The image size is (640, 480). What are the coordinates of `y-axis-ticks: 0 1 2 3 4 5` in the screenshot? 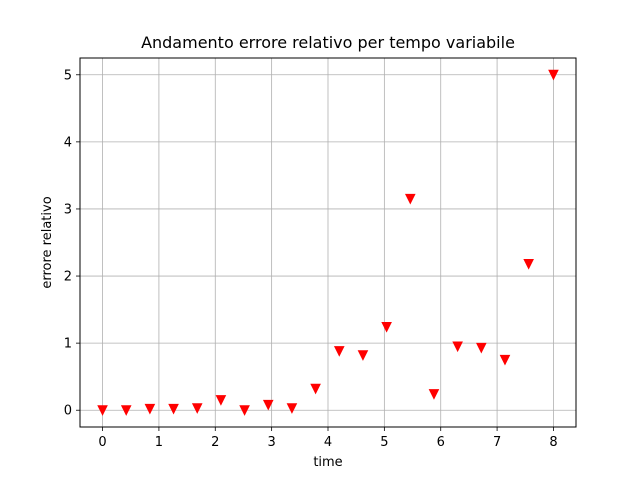 It's located at (72, 243).